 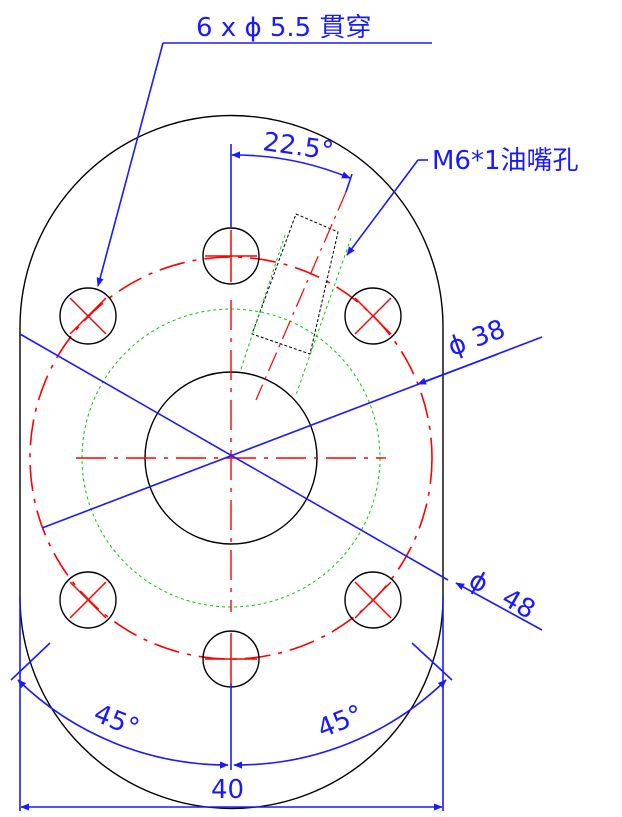 What do you see at coordinates (116, 721) in the screenshot?
I see `angle-left-label: 45°` at bounding box center [116, 721].